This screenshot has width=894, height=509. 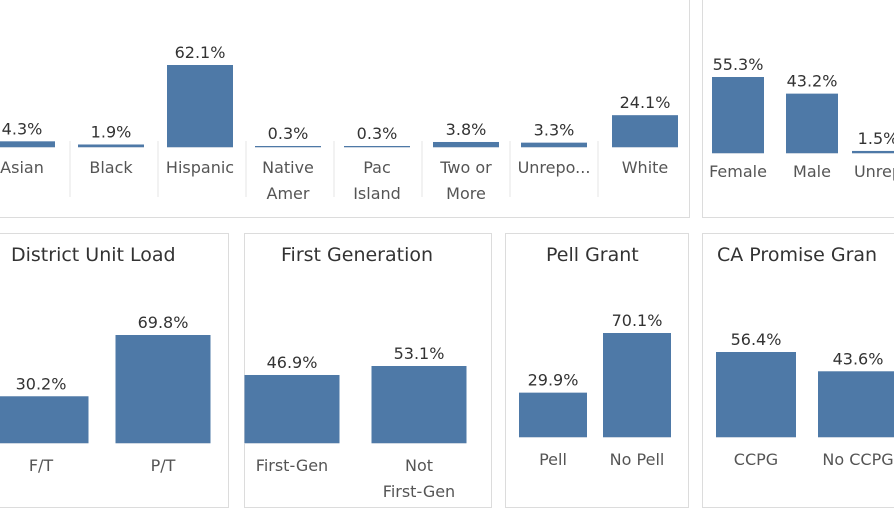 What do you see at coordinates (592, 255) in the screenshot?
I see `pell-title: Pell Grant` at bounding box center [592, 255].